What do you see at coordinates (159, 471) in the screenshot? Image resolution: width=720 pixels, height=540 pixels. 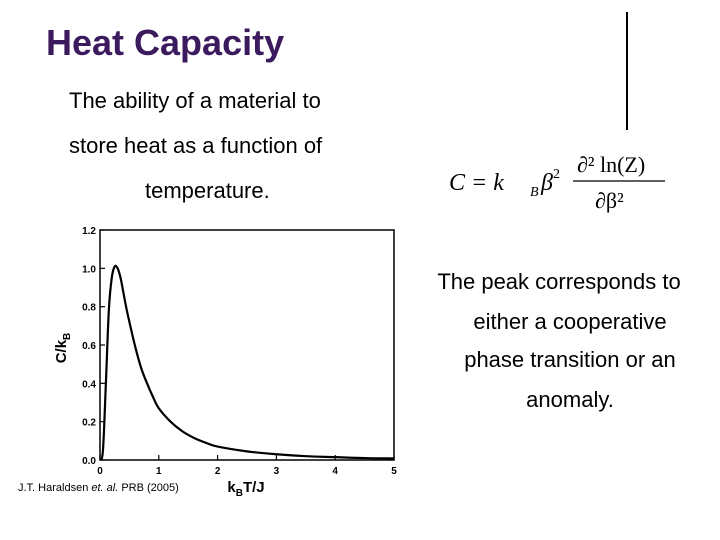 I see `x-tick-label: 1` at bounding box center [159, 471].